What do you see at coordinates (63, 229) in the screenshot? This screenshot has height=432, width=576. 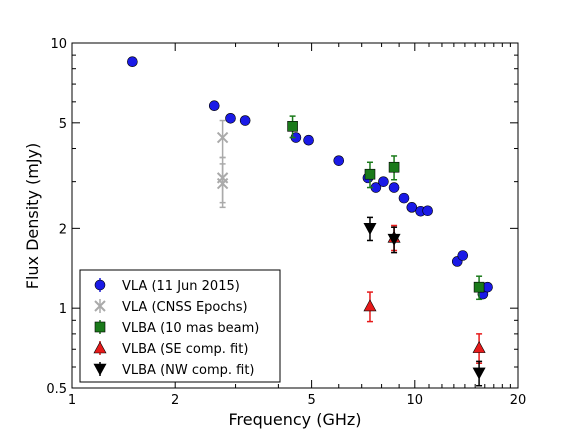 I see `y-tick-label: 2` at bounding box center [63, 229].